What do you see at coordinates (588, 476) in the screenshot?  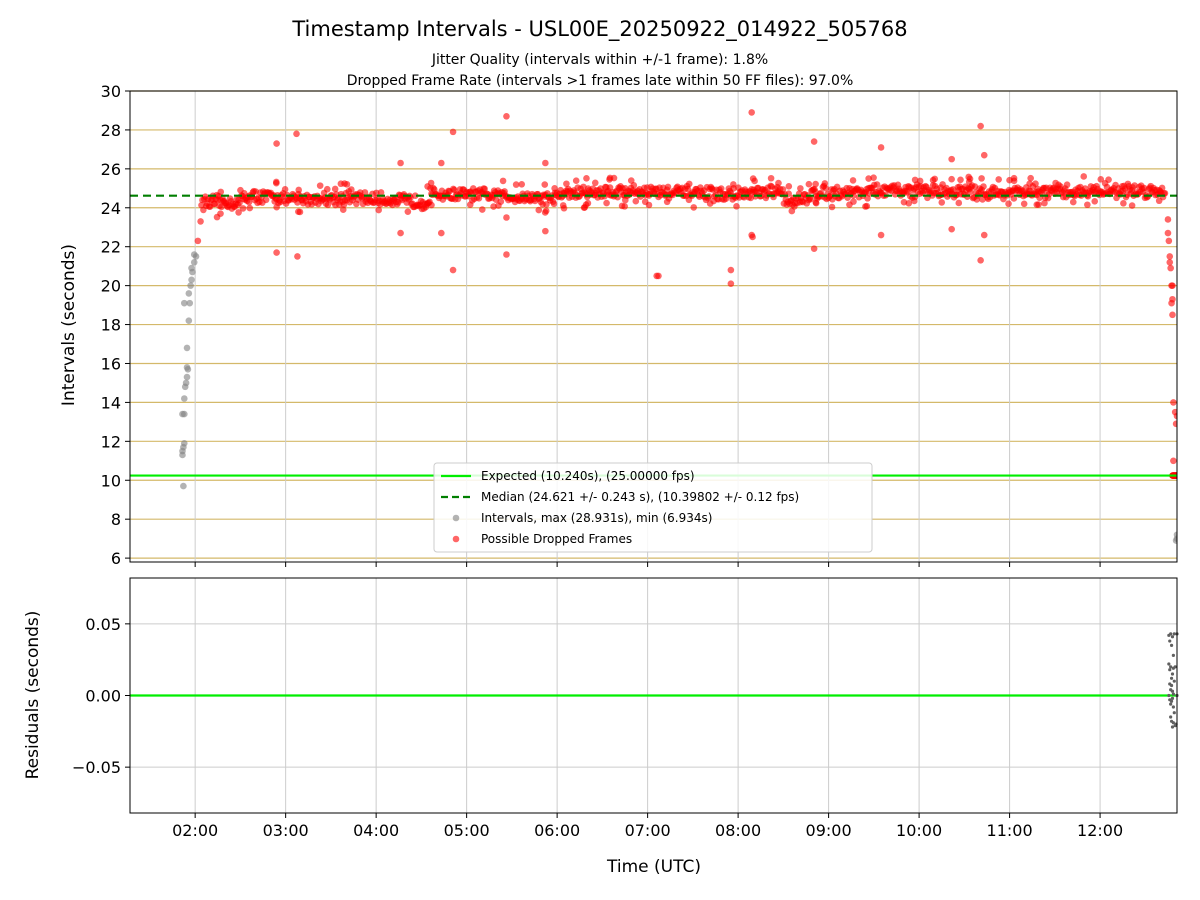 I see `legend-expected-label: Expected (10.240s), (25.00000 fps)` at bounding box center [588, 476].